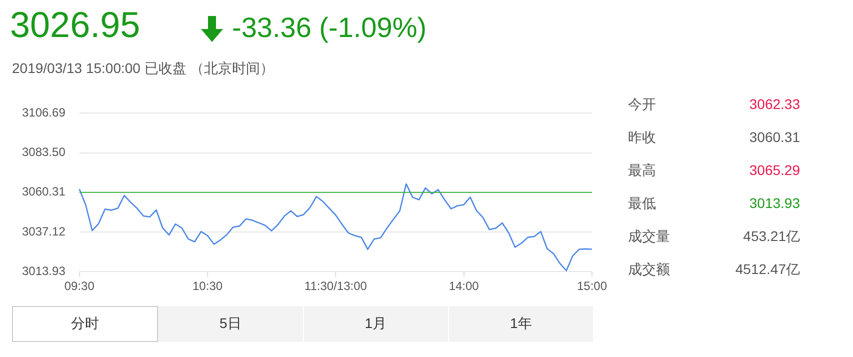 Image resolution: width=853 pixels, height=357 pixels. What do you see at coordinates (336, 286) in the screenshot?
I see `x-tick-label: 11:30/13:00` at bounding box center [336, 286].